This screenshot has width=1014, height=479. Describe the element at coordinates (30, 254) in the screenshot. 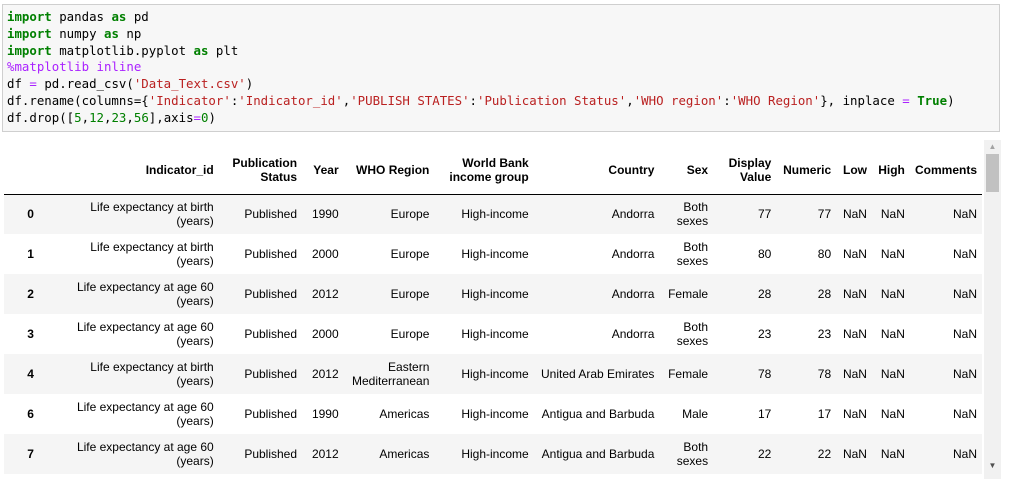

I see `row-index: 1` at that location.